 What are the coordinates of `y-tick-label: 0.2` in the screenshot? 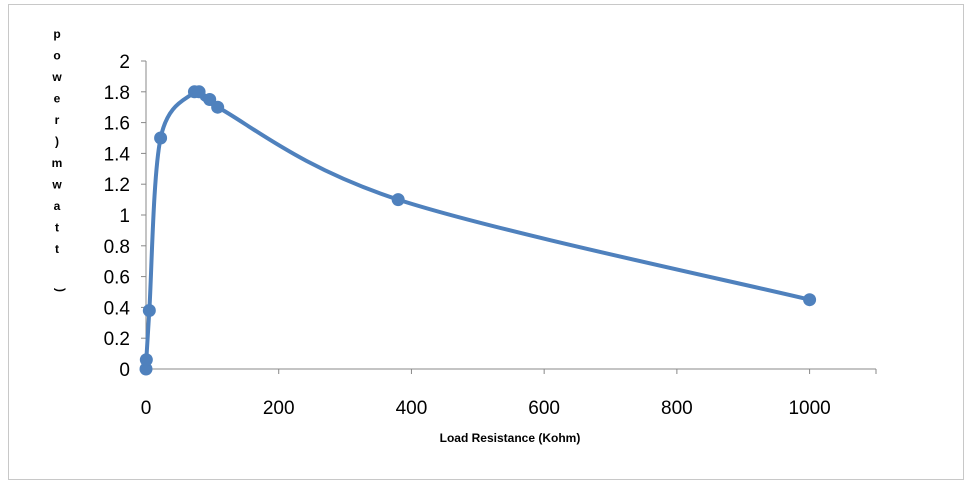 It's located at (117, 339).